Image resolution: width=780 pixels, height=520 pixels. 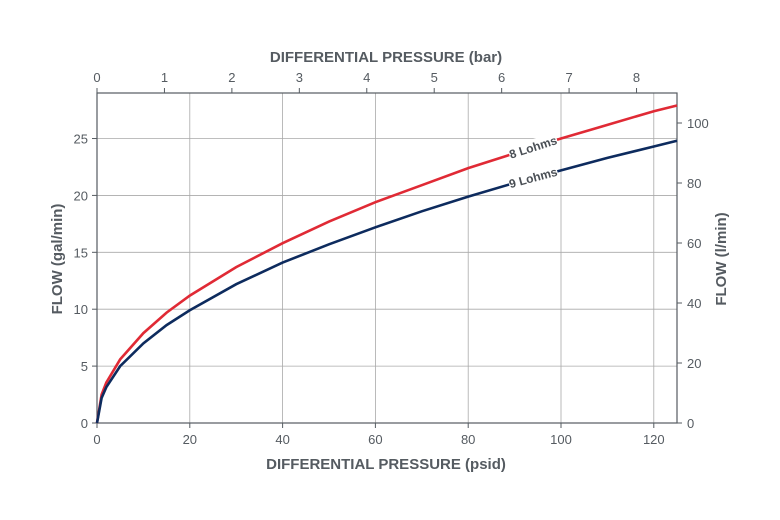 I want to click on x2-tick-label: 7, so click(x=568, y=77).